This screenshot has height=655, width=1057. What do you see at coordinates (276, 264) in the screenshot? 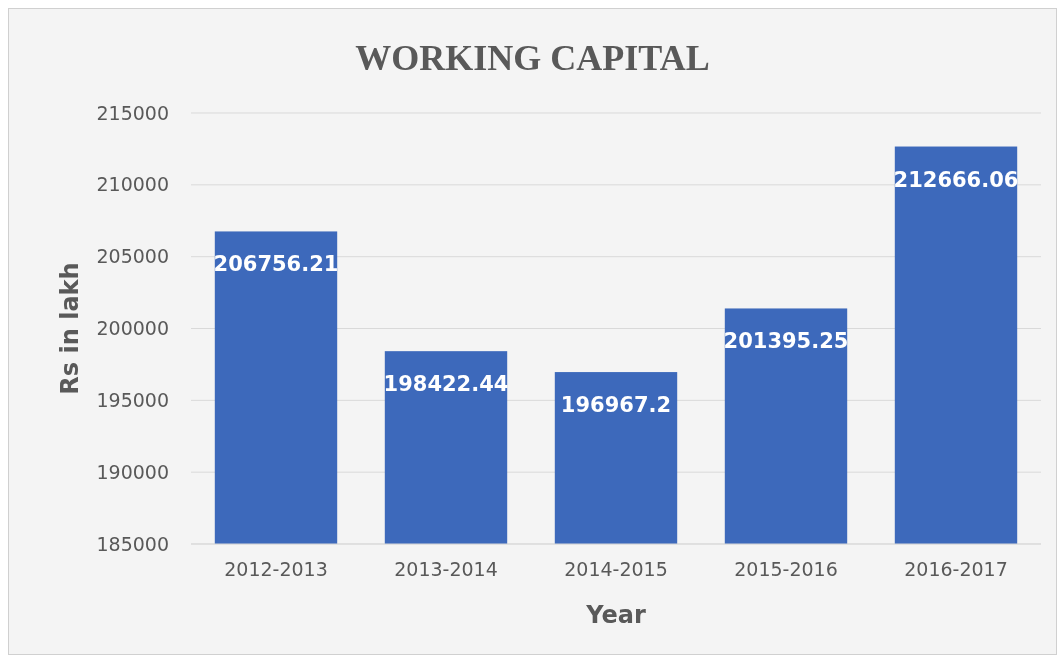
I see `data-label: 206756.21` at bounding box center [276, 264].